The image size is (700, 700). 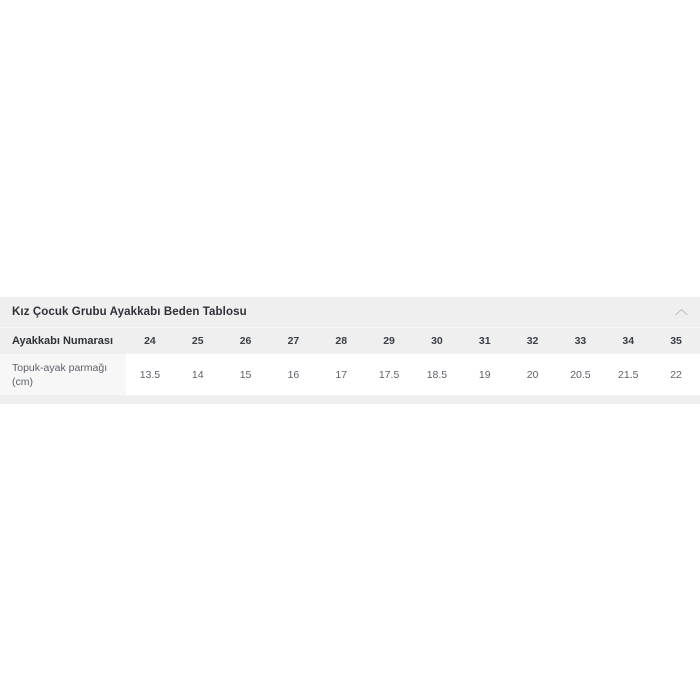 What do you see at coordinates (580, 340) in the screenshot?
I see `size-cell: 33` at bounding box center [580, 340].